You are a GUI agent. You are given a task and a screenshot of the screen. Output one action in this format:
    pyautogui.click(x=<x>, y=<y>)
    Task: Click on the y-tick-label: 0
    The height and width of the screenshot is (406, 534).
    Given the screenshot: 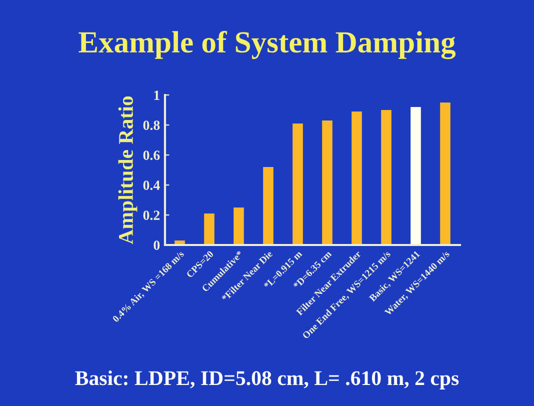 What is the action you would take?
    pyautogui.click(x=157, y=245)
    